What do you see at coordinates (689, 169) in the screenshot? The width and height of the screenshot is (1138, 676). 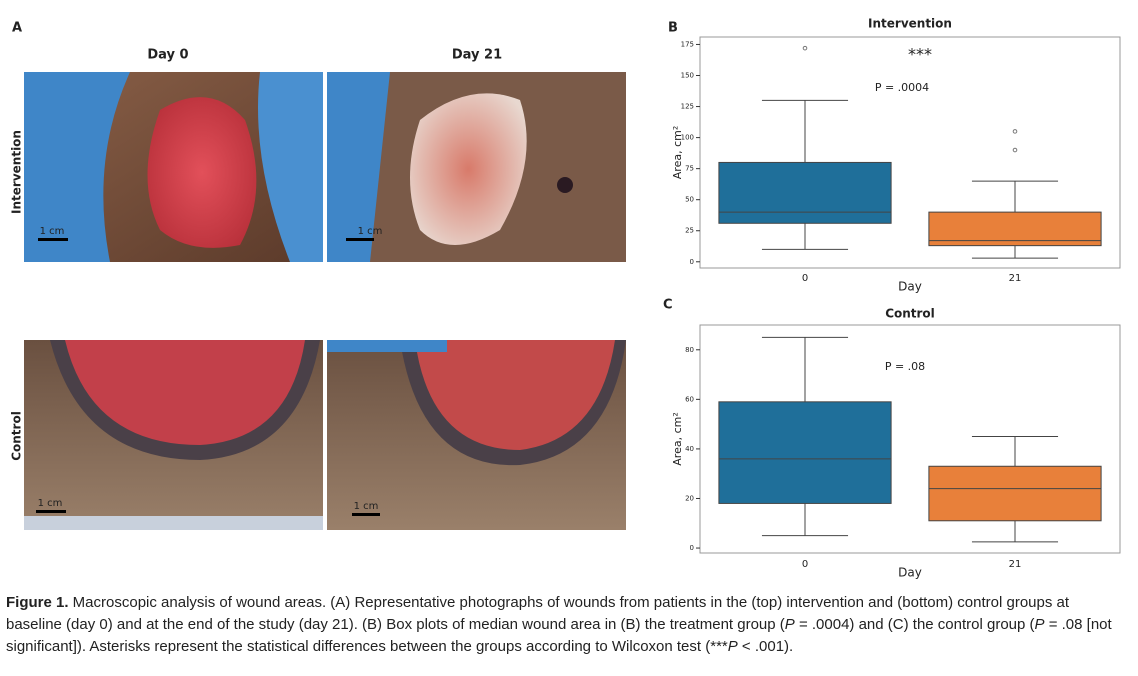 I see `y-tick-label: 75` at bounding box center [689, 169].